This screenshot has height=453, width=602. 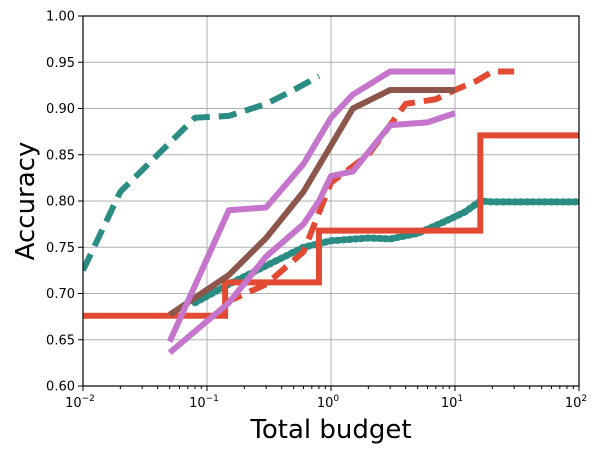 What do you see at coordinates (26, 201) in the screenshot?
I see `y-axis-label: Accuracy` at bounding box center [26, 201].